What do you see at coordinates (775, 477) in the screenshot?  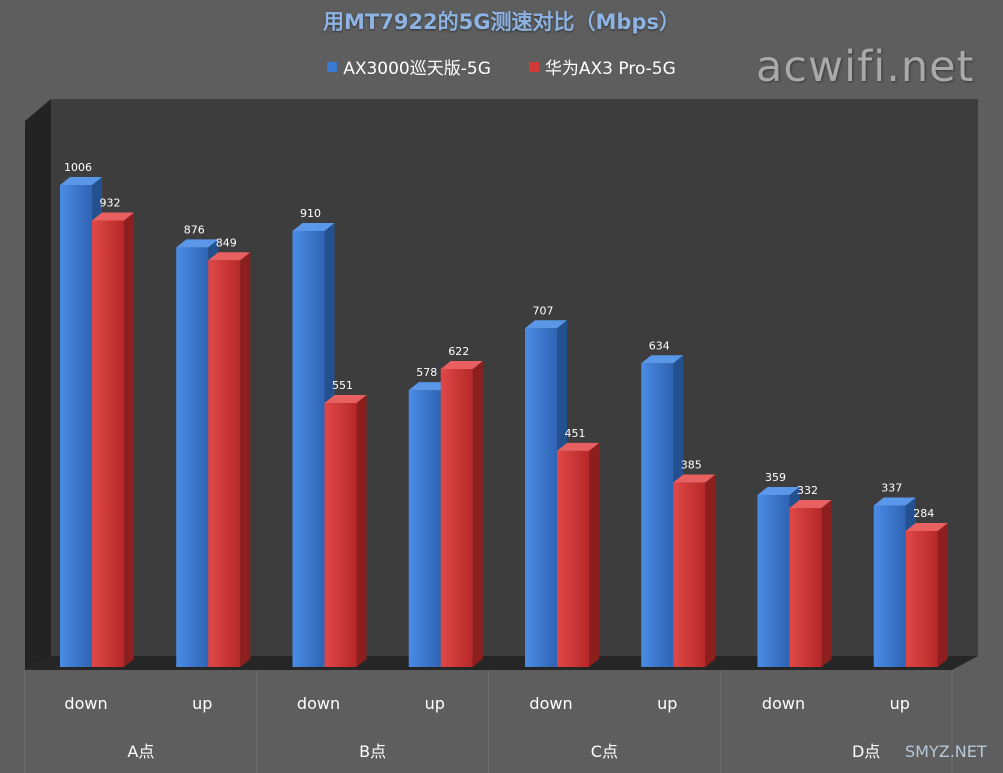 I see `data-label-0-6: 359` at bounding box center [775, 477].